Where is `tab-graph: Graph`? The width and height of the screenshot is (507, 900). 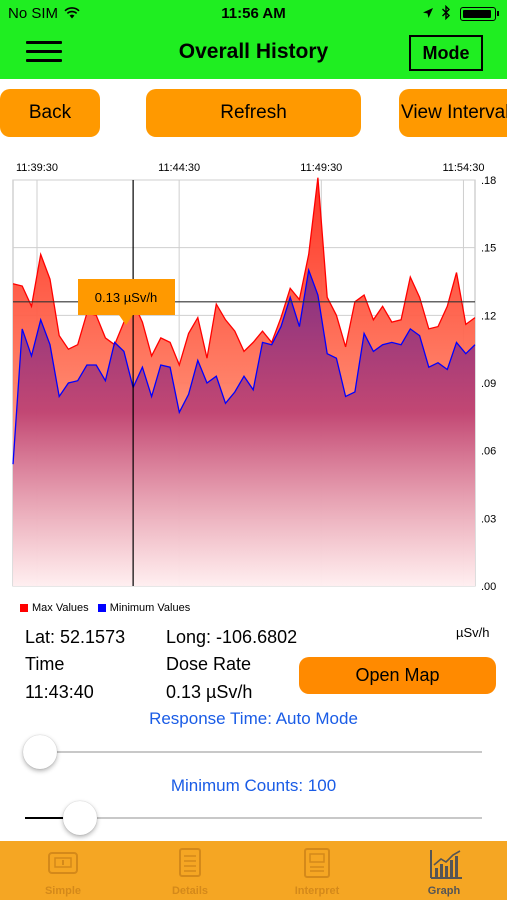
tab-graph: Graph is located at coordinates (444, 870).